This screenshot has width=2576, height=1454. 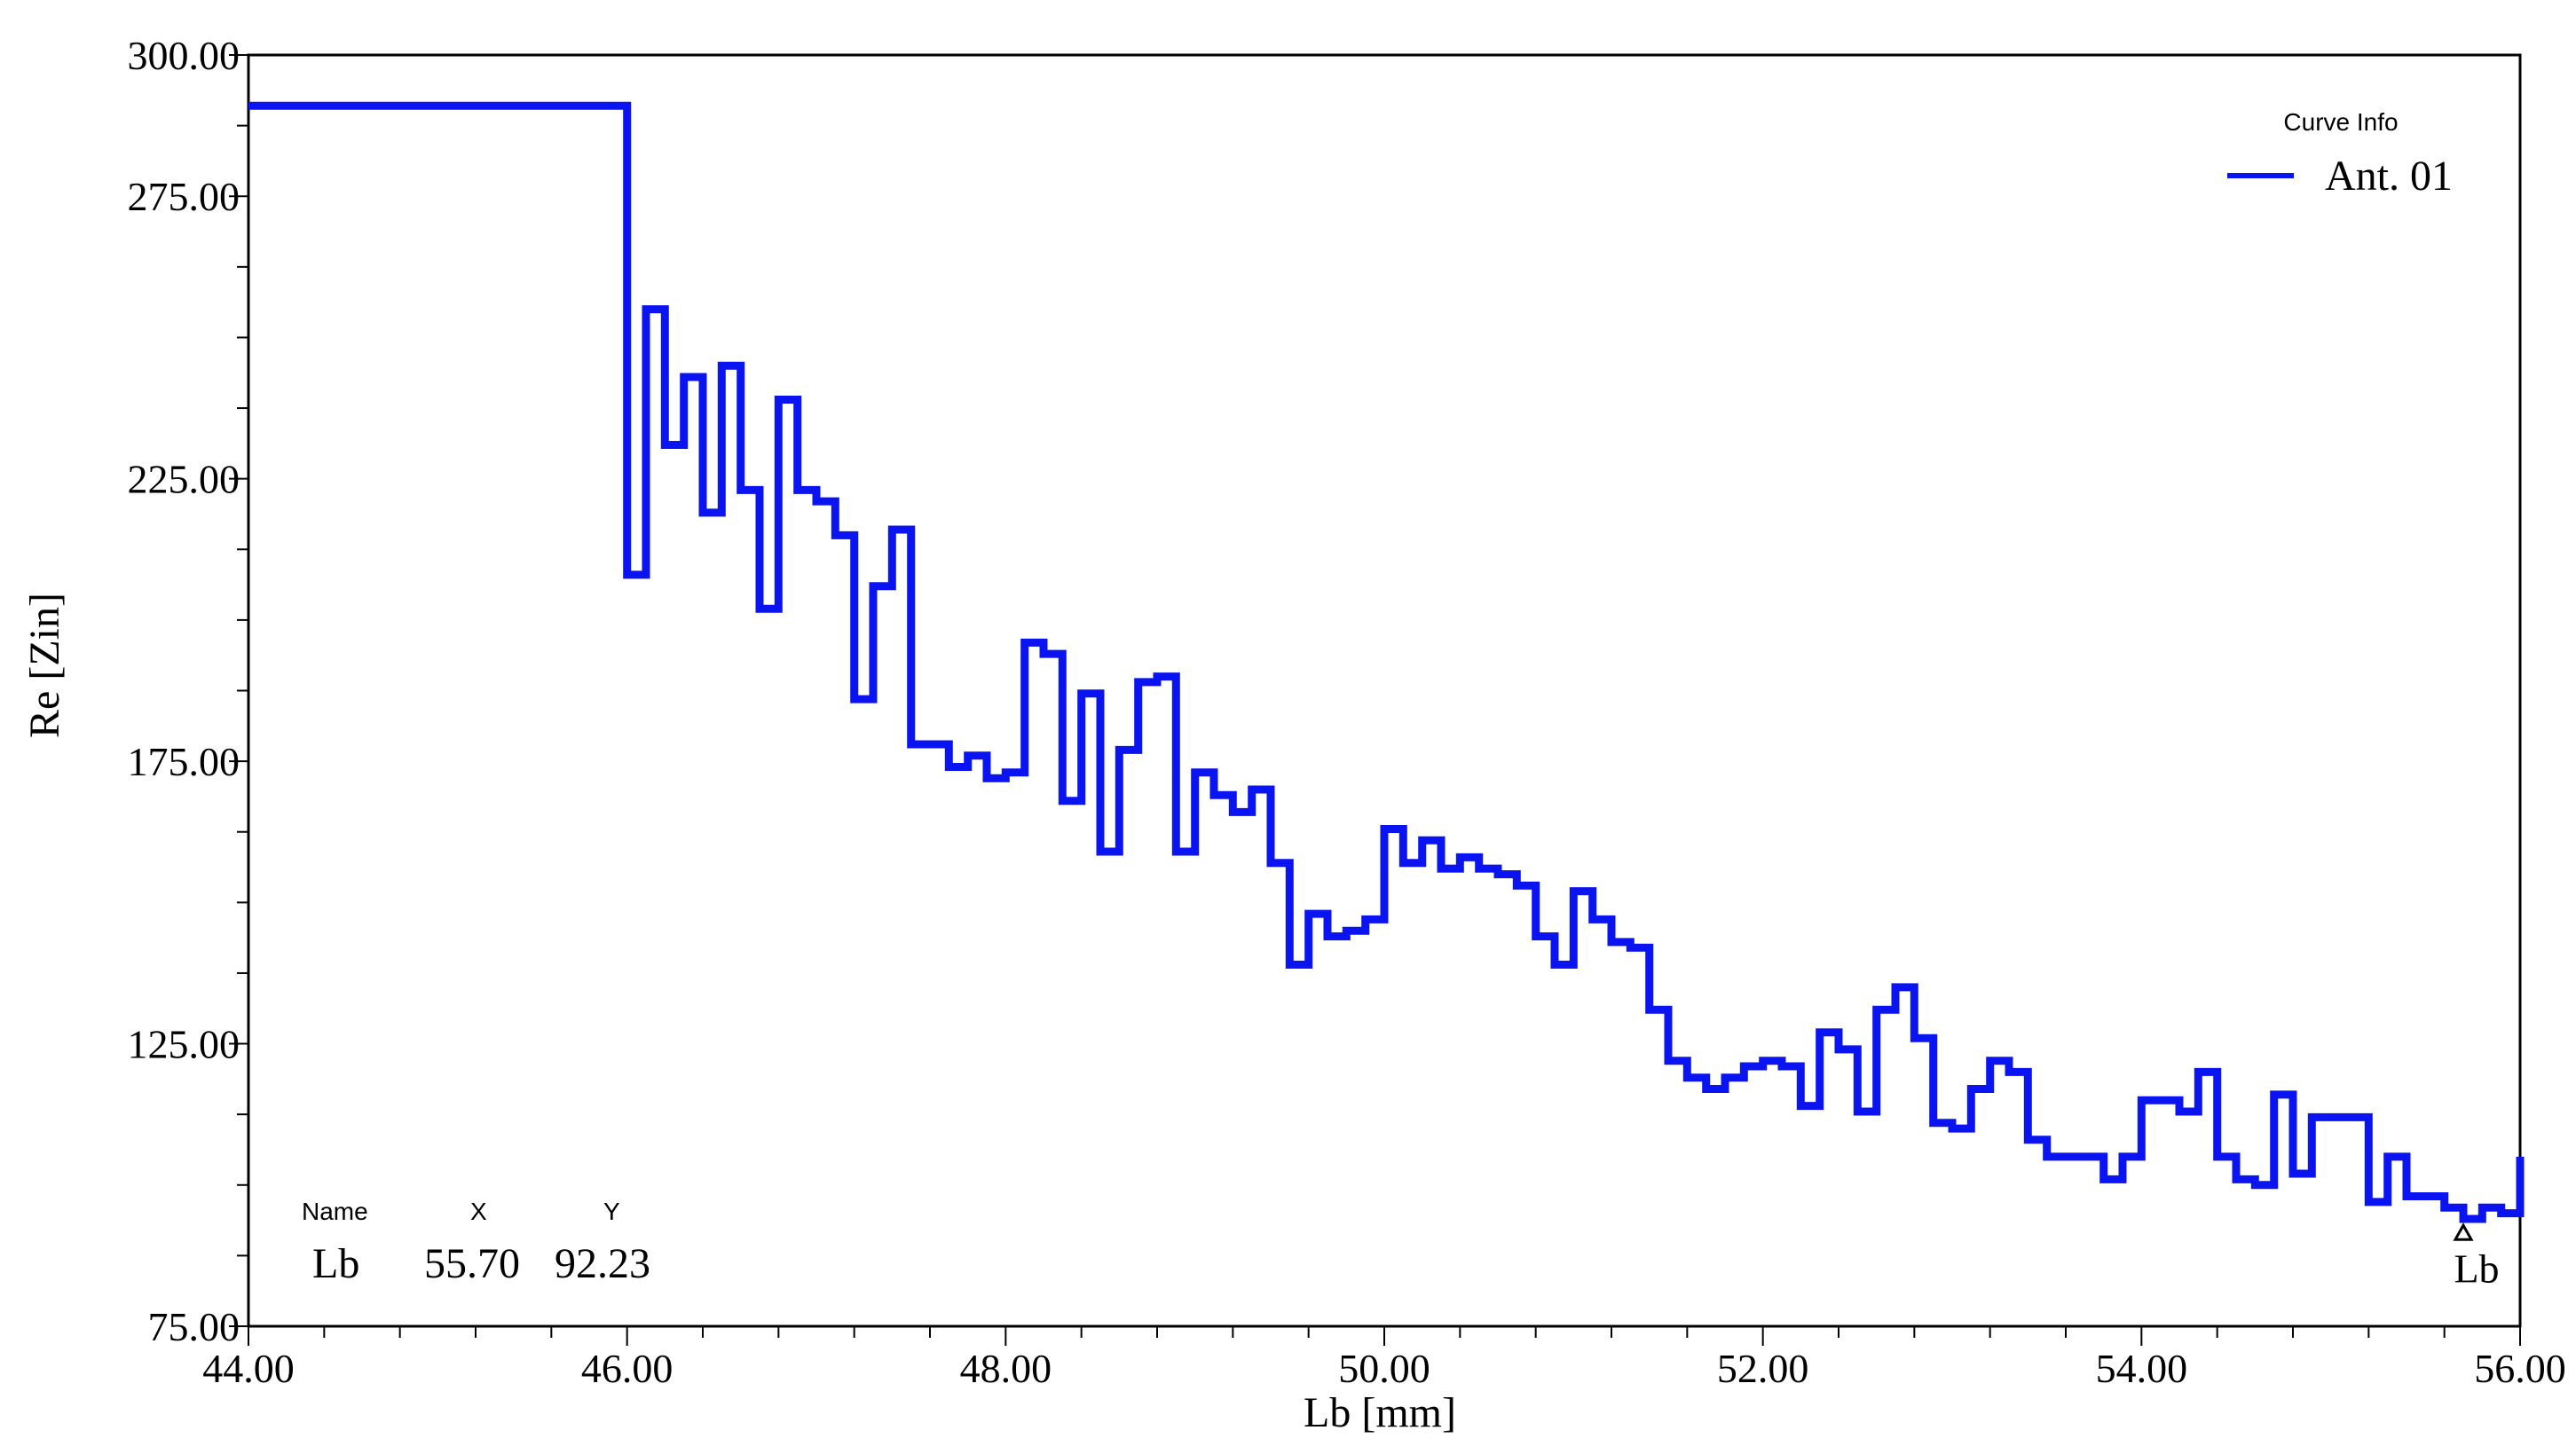 I want to click on legend: Curve Info Ant. 01, so click(x=2340, y=154).